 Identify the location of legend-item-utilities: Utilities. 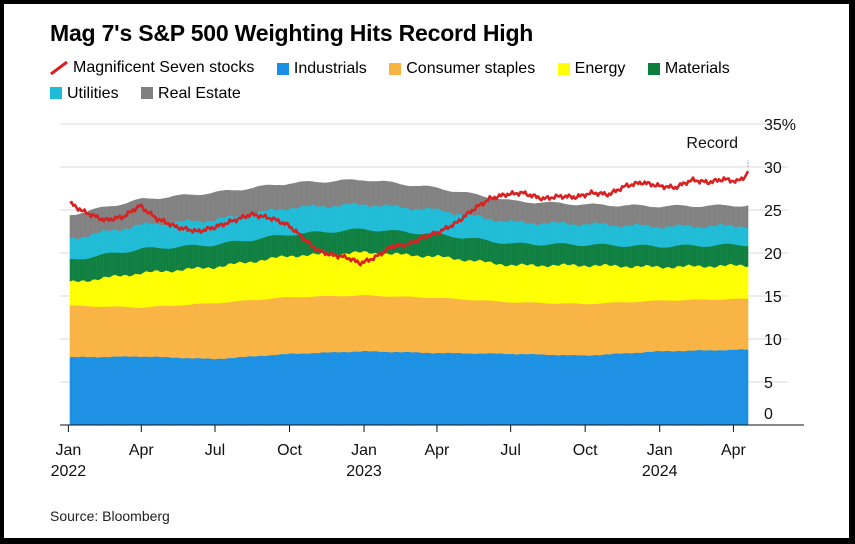
(84, 93).